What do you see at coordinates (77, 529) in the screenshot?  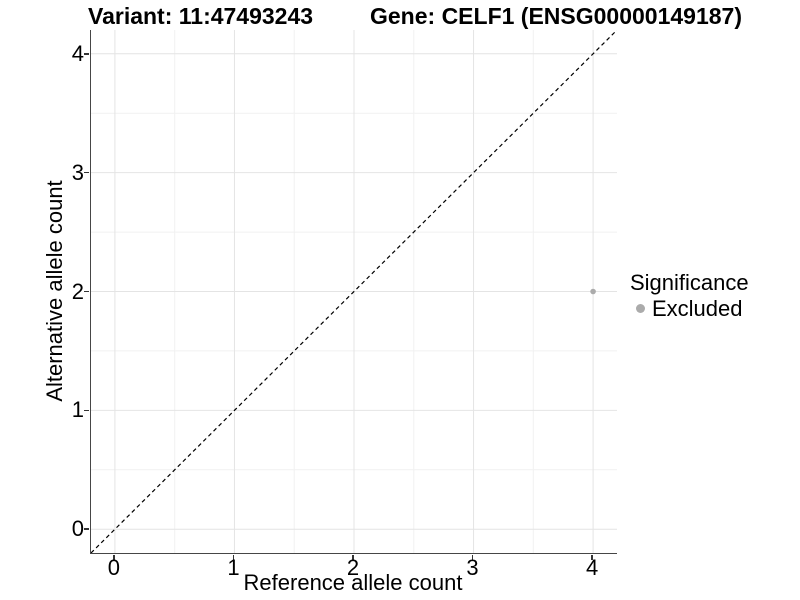 I see `y-tick-label: 0` at bounding box center [77, 529].